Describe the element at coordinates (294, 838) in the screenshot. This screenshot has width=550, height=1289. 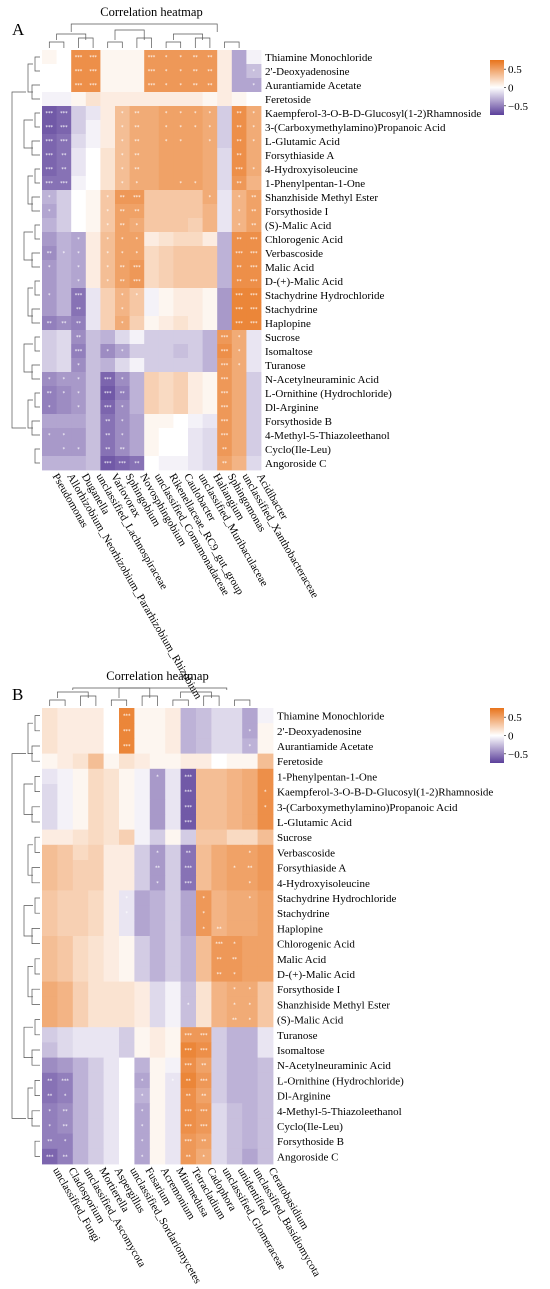
I see `row-label: Sucrose` at that location.